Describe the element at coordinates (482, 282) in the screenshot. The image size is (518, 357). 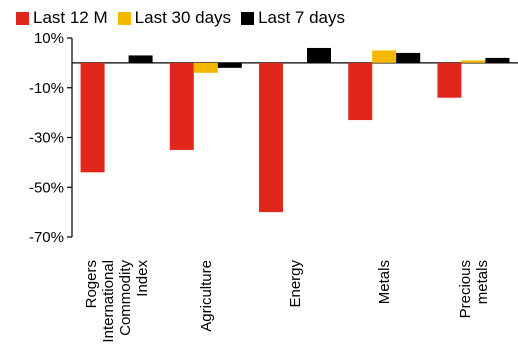
I see `category-label: metals` at that location.